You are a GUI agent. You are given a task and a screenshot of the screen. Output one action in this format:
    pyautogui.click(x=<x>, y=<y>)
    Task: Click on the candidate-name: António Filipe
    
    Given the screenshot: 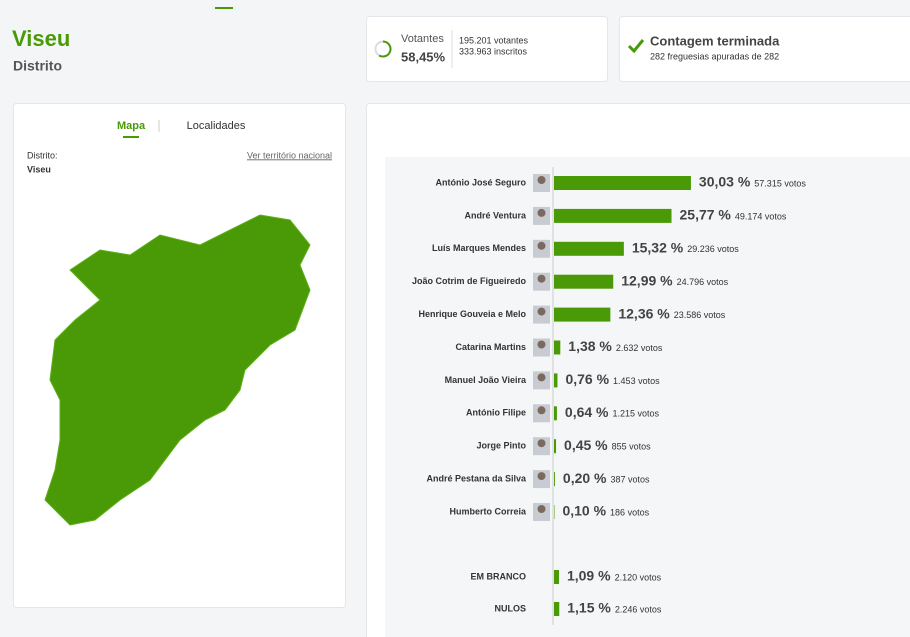 What is the action you would take?
    pyautogui.click(x=496, y=413)
    